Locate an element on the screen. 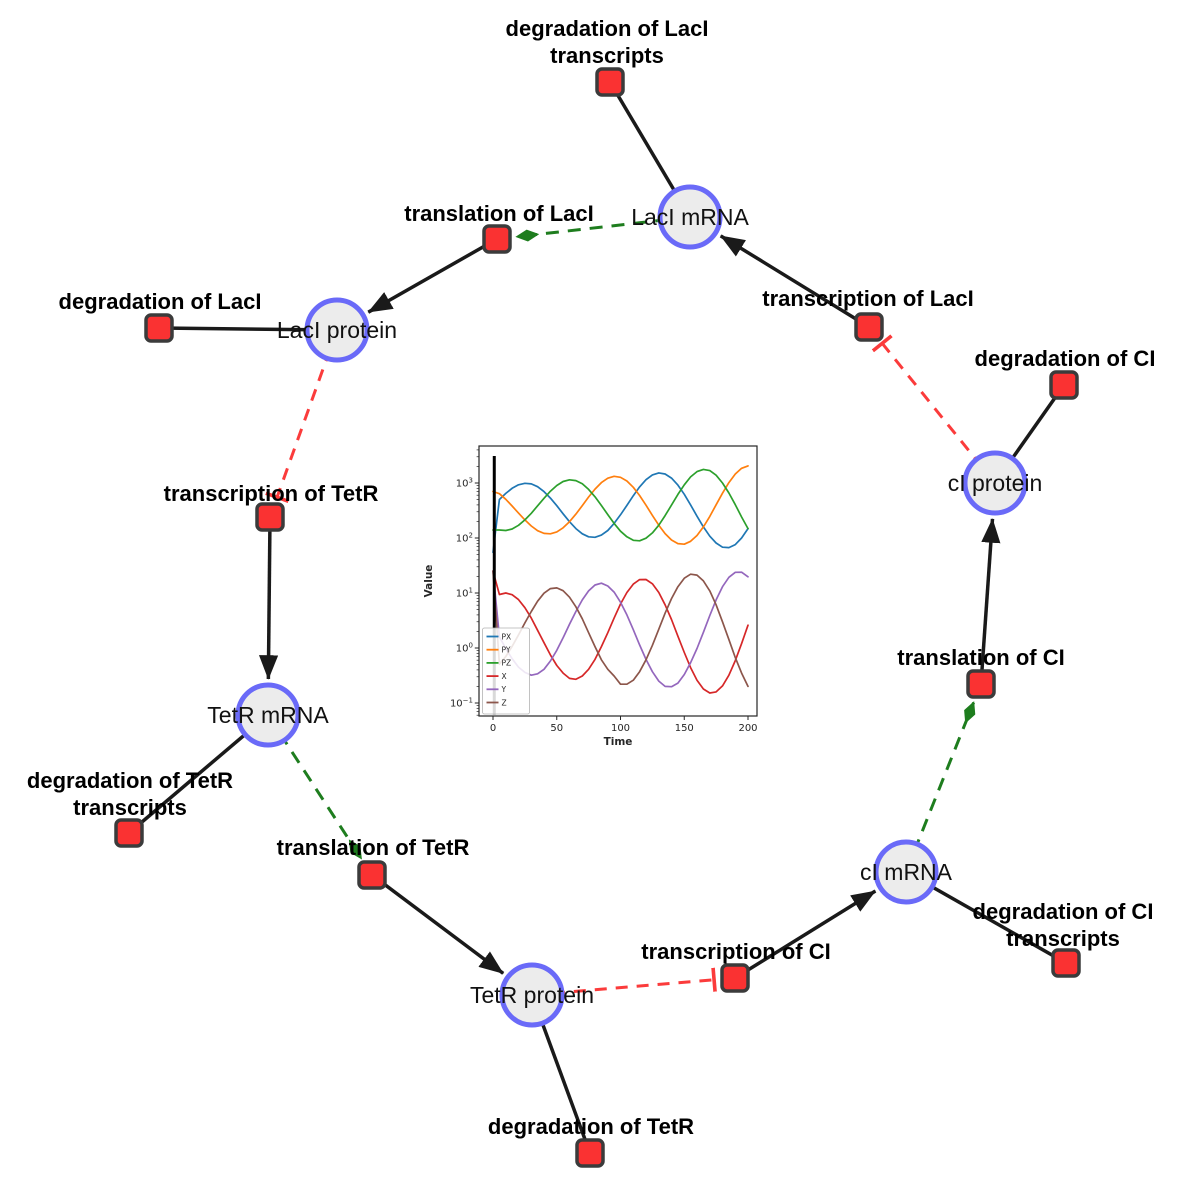  y-tick-label: 10³ is located at coordinates (464, 483).